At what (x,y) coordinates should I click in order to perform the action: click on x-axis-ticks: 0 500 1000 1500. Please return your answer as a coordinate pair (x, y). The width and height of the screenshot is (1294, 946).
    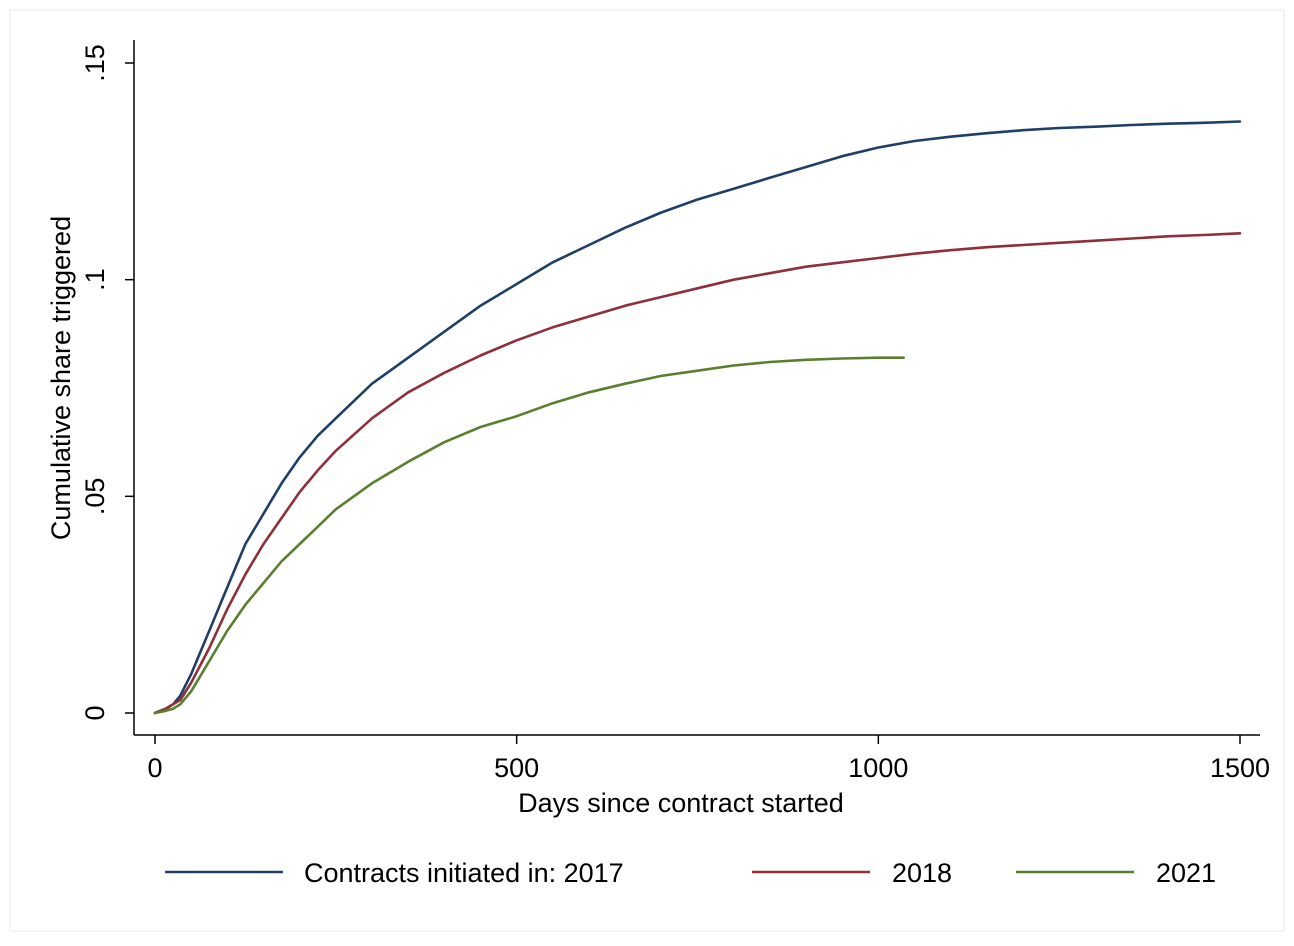
    Looking at the image, I should click on (708, 759).